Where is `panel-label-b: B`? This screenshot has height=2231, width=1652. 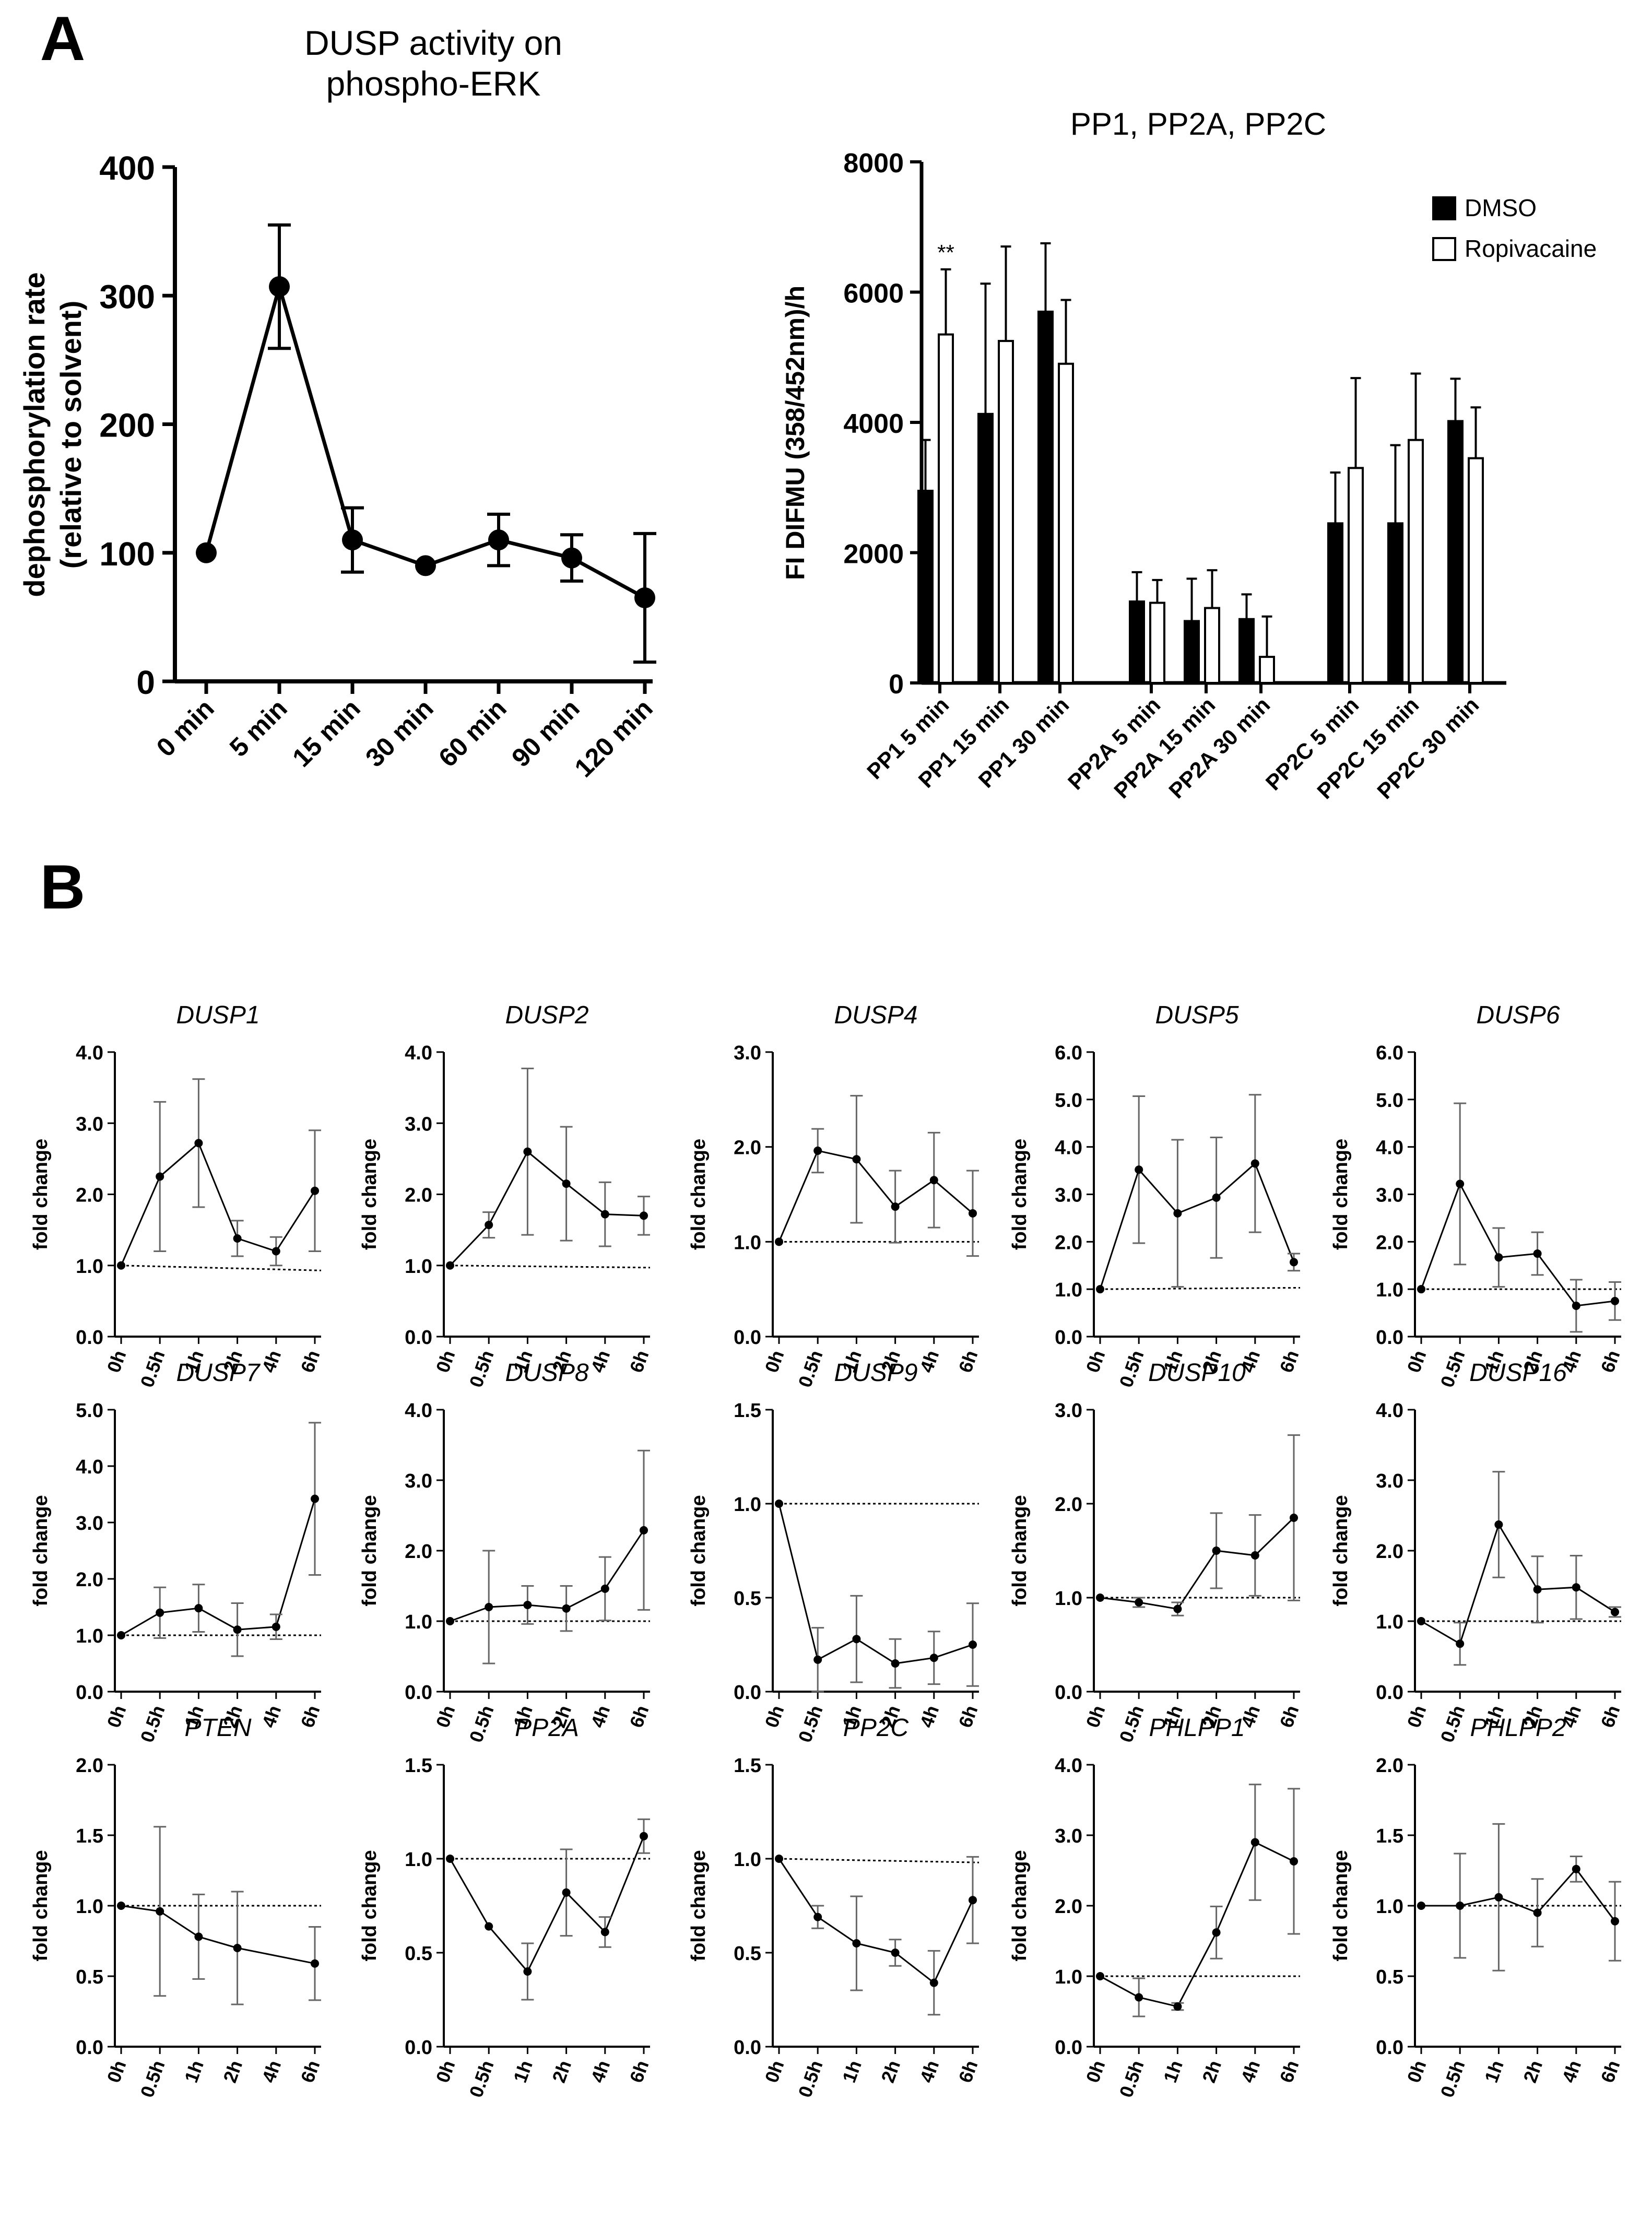 panel-label-b: B is located at coordinates (63, 887).